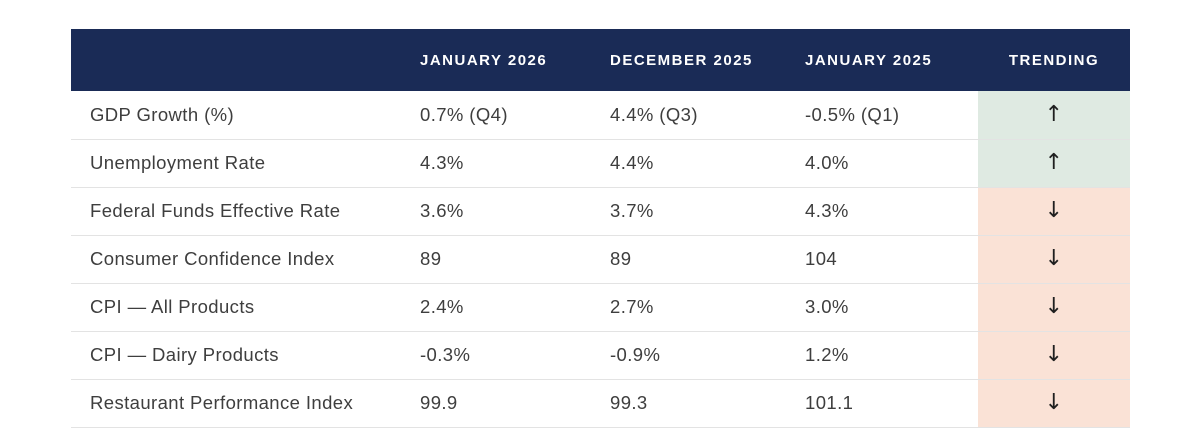 The height and width of the screenshot is (446, 1200). What do you see at coordinates (240, 307) in the screenshot?
I see `indicator-label-cell: CPI — All Products` at bounding box center [240, 307].